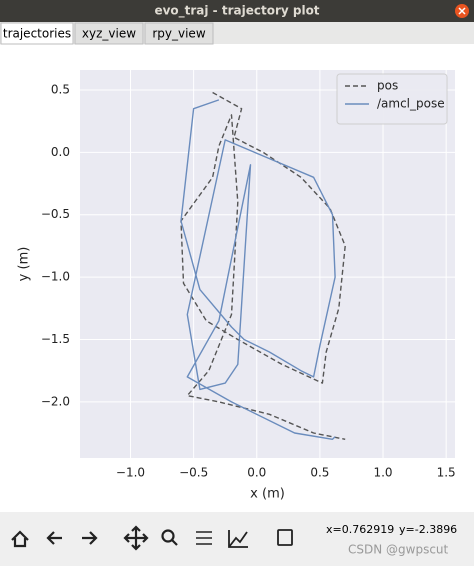 The width and height of the screenshot is (474, 570). What do you see at coordinates (130, 473) in the screenshot?
I see `x-tick-label: −1.0` at bounding box center [130, 473].